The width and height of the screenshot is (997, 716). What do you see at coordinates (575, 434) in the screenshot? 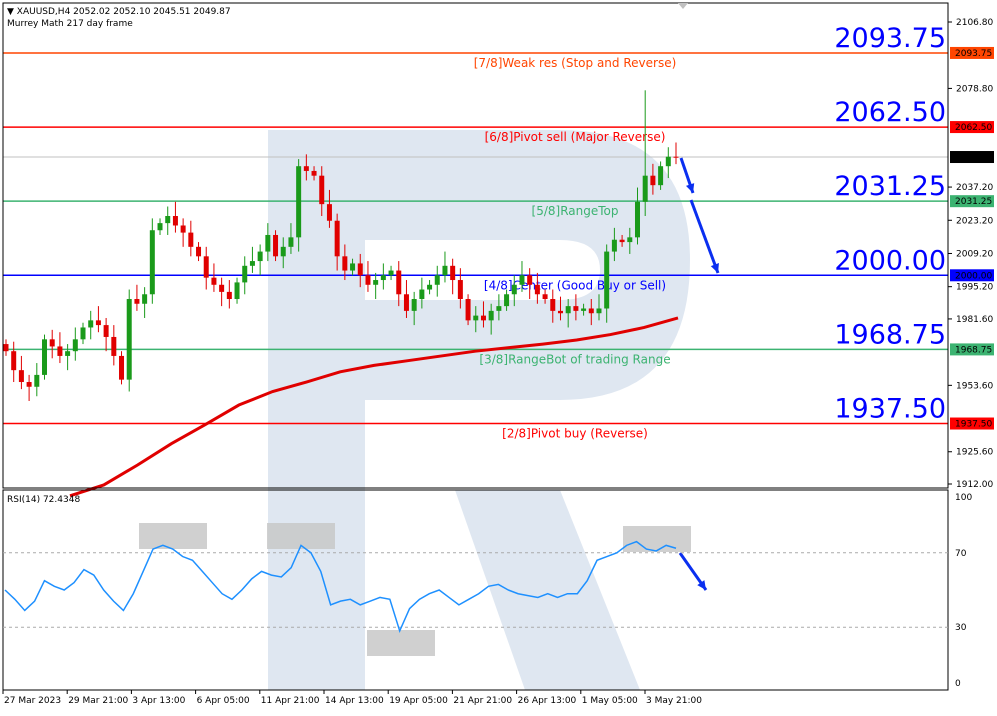
I see `murrey-level-label: [2/8]Pivot buy (Reverse)` at bounding box center [575, 434].